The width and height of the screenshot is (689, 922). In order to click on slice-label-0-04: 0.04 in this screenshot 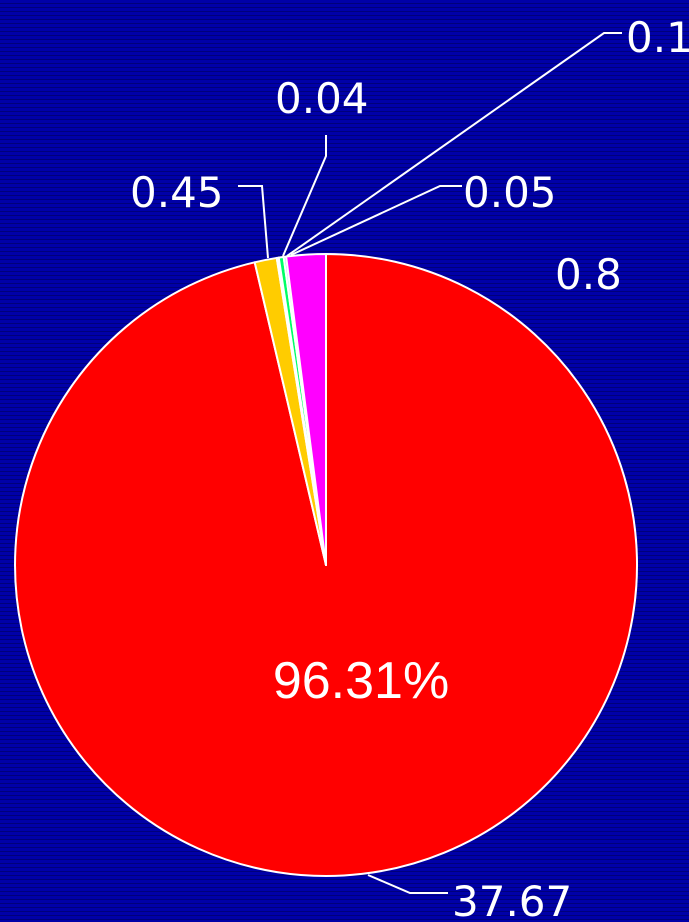, I will do `click(322, 98)`.